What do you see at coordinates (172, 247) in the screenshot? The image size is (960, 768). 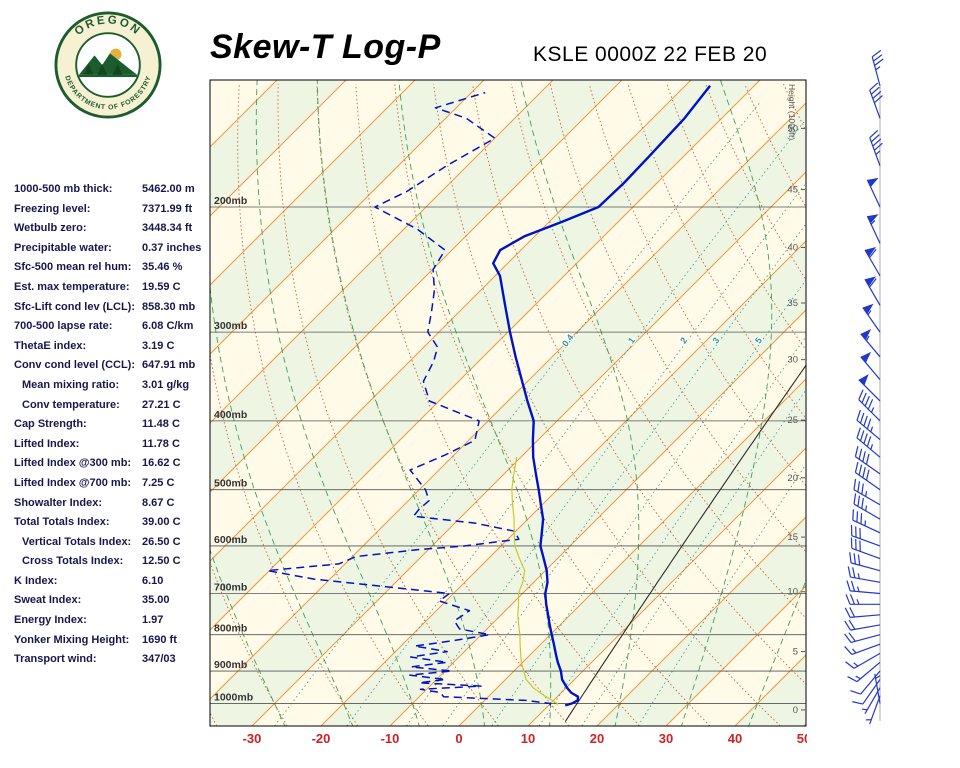 I see `index-value: 0.37 inches` at bounding box center [172, 247].